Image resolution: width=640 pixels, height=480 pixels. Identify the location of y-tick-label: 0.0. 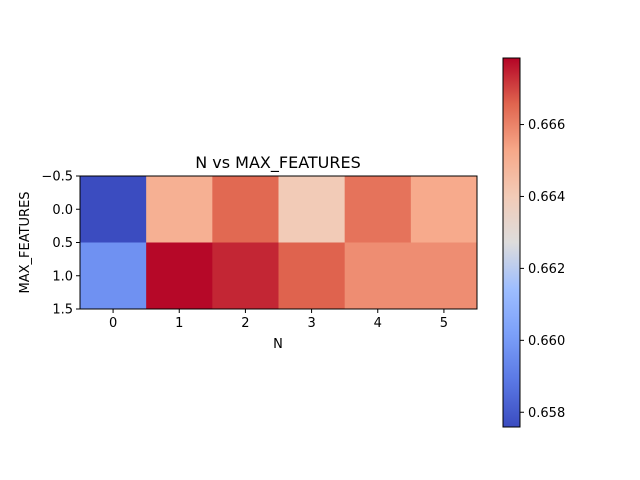
(62, 210).